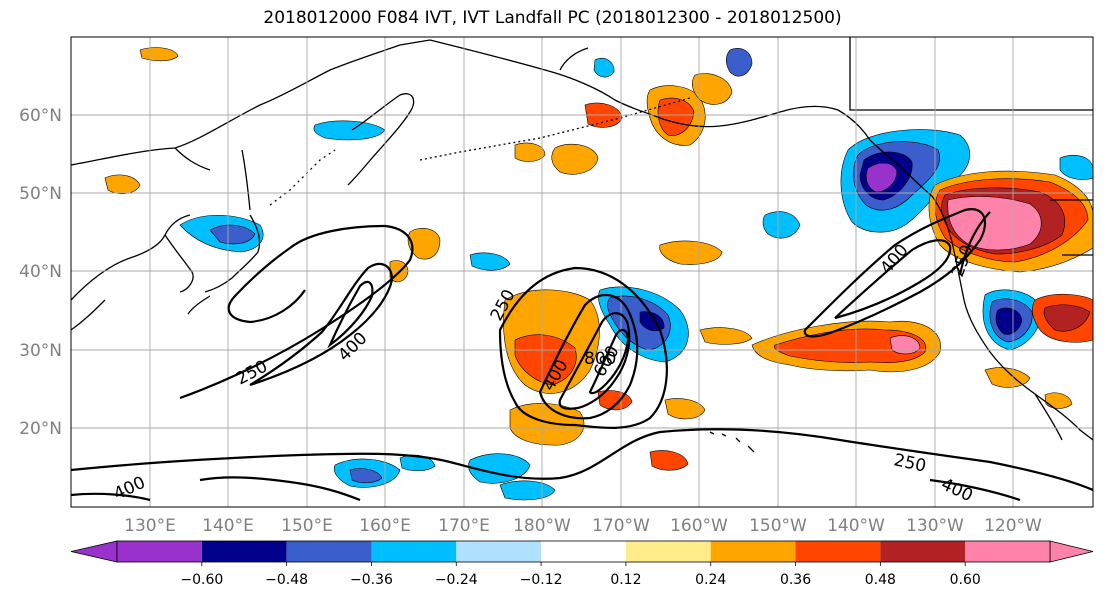  What do you see at coordinates (385, 526) in the screenshot?
I see `lon-label: 160°E` at bounding box center [385, 526].